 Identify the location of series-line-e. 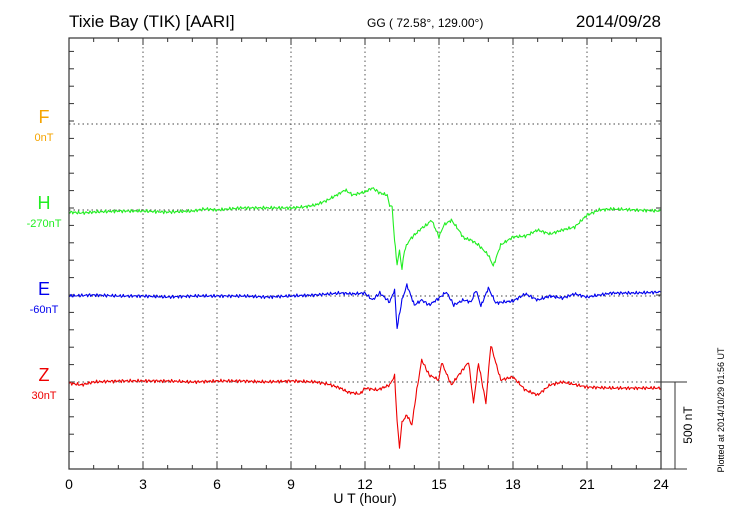
(365, 306).